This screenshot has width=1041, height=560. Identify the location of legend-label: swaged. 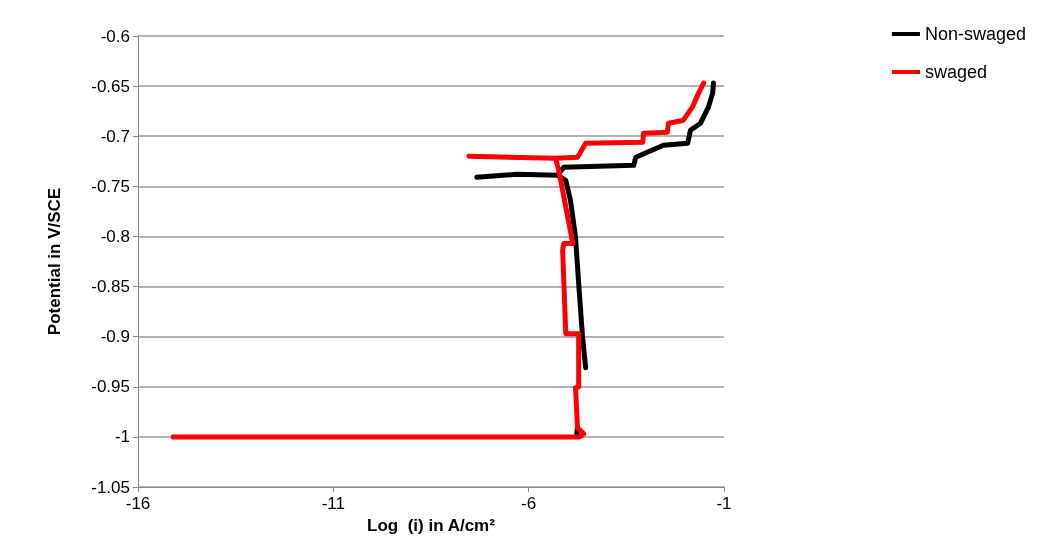
(955, 72).